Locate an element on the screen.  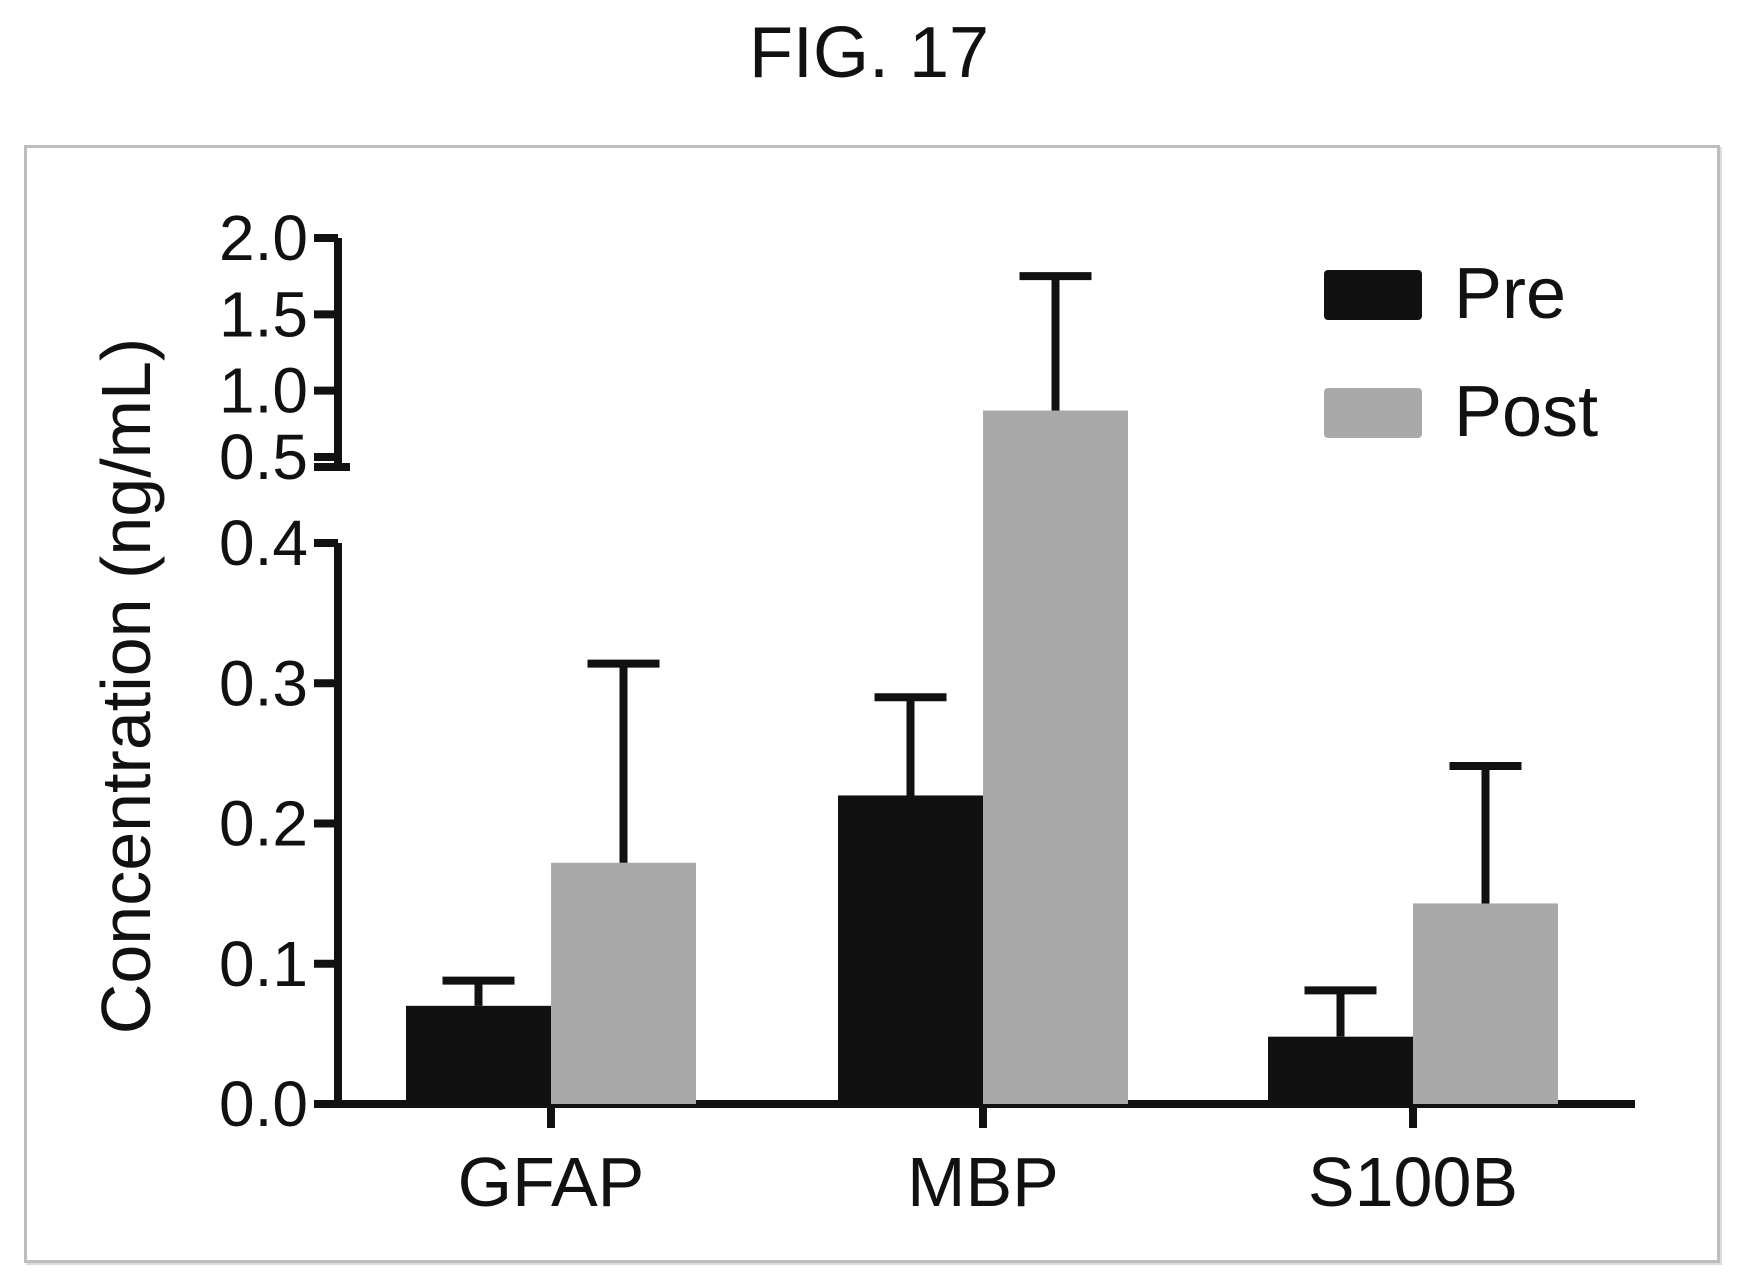
x-tick-label: GFAP is located at coordinates (551, 1182).